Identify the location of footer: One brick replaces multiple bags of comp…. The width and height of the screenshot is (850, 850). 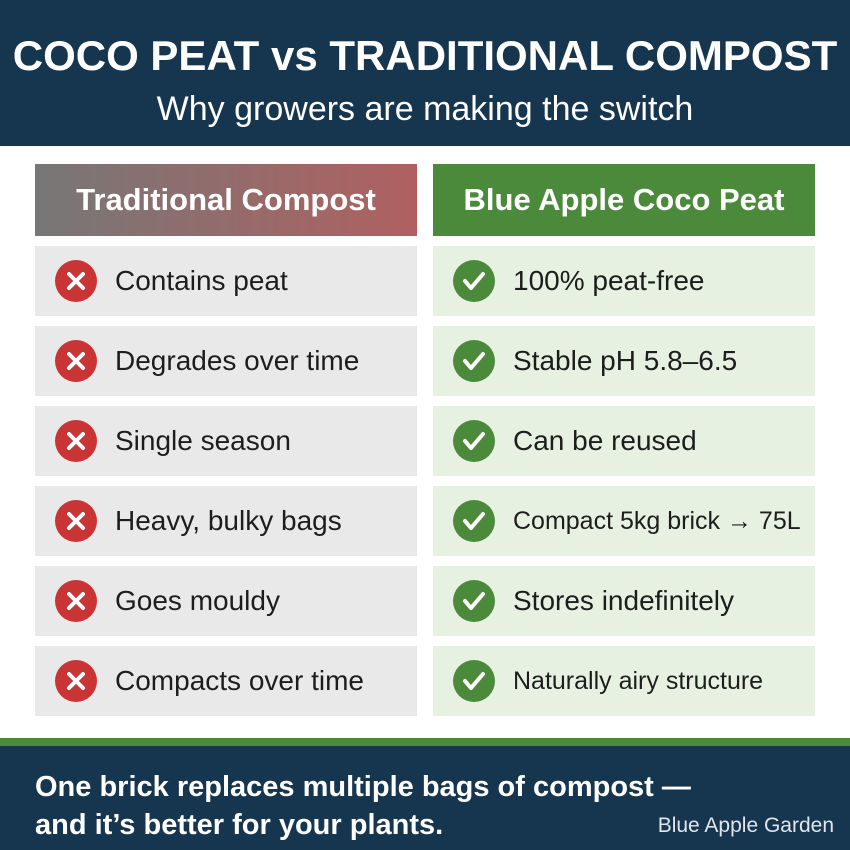
(425, 794).